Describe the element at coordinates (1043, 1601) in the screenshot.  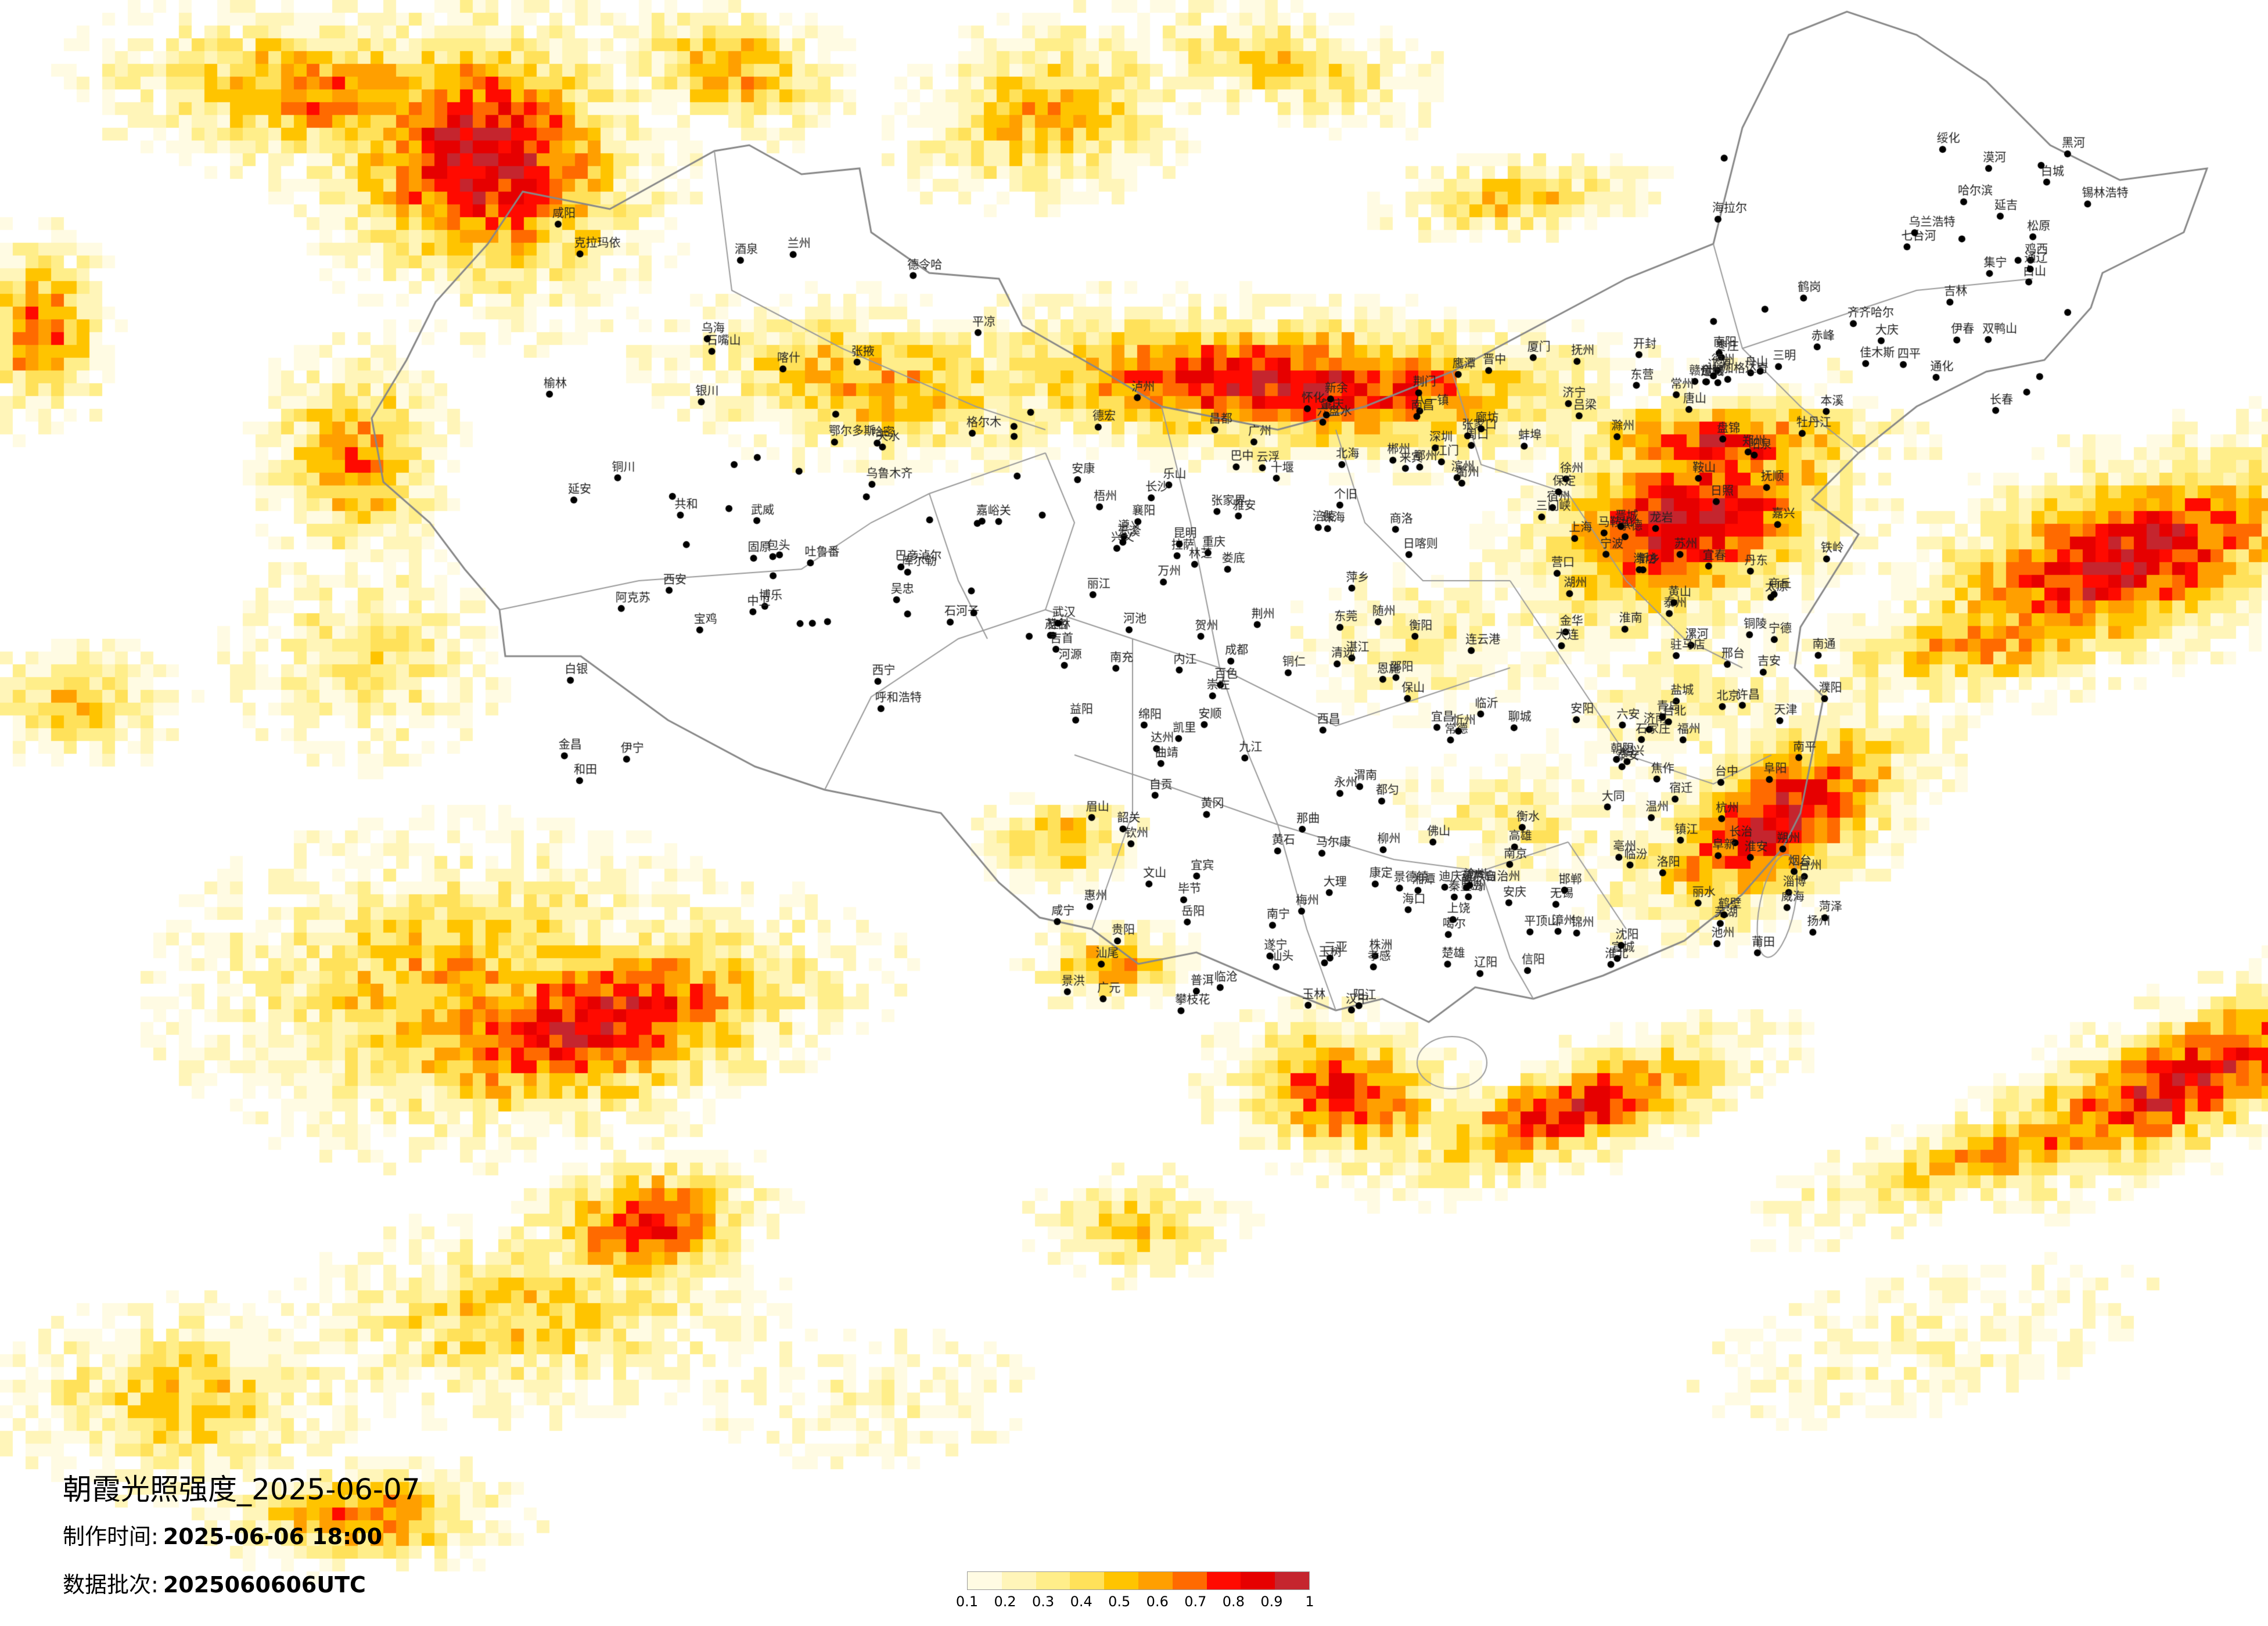
I see `colorbar-tick-label: 0.3` at that location.